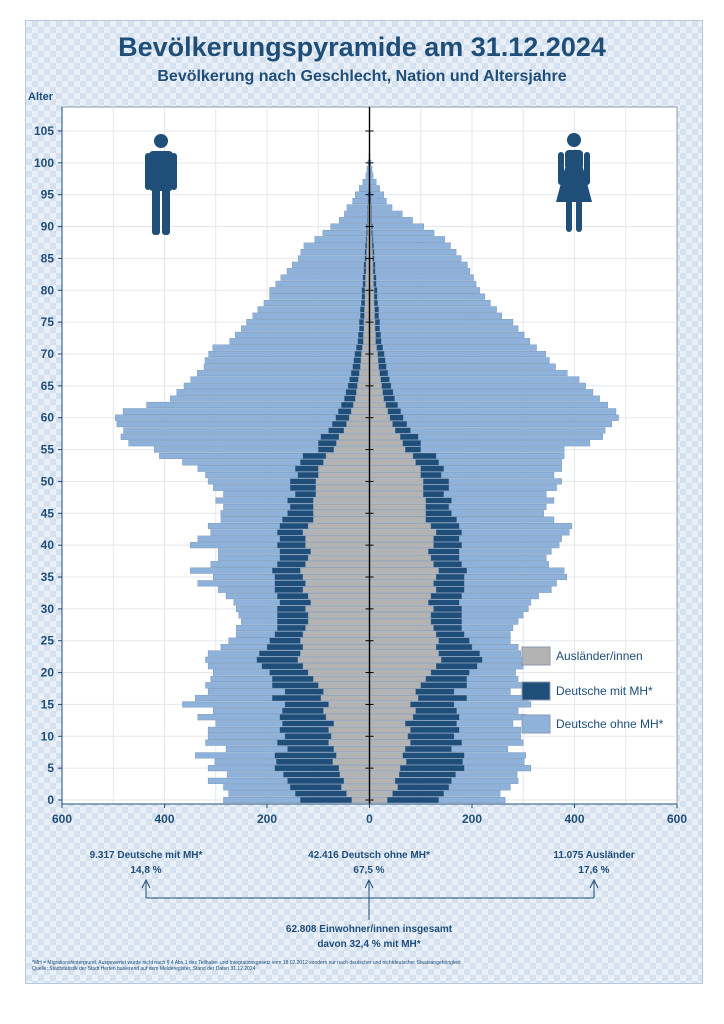  What do you see at coordinates (369, 855) in the screenshot?
I see `summary-center-value: 42.416 Deutsch ohne MH*` at bounding box center [369, 855].